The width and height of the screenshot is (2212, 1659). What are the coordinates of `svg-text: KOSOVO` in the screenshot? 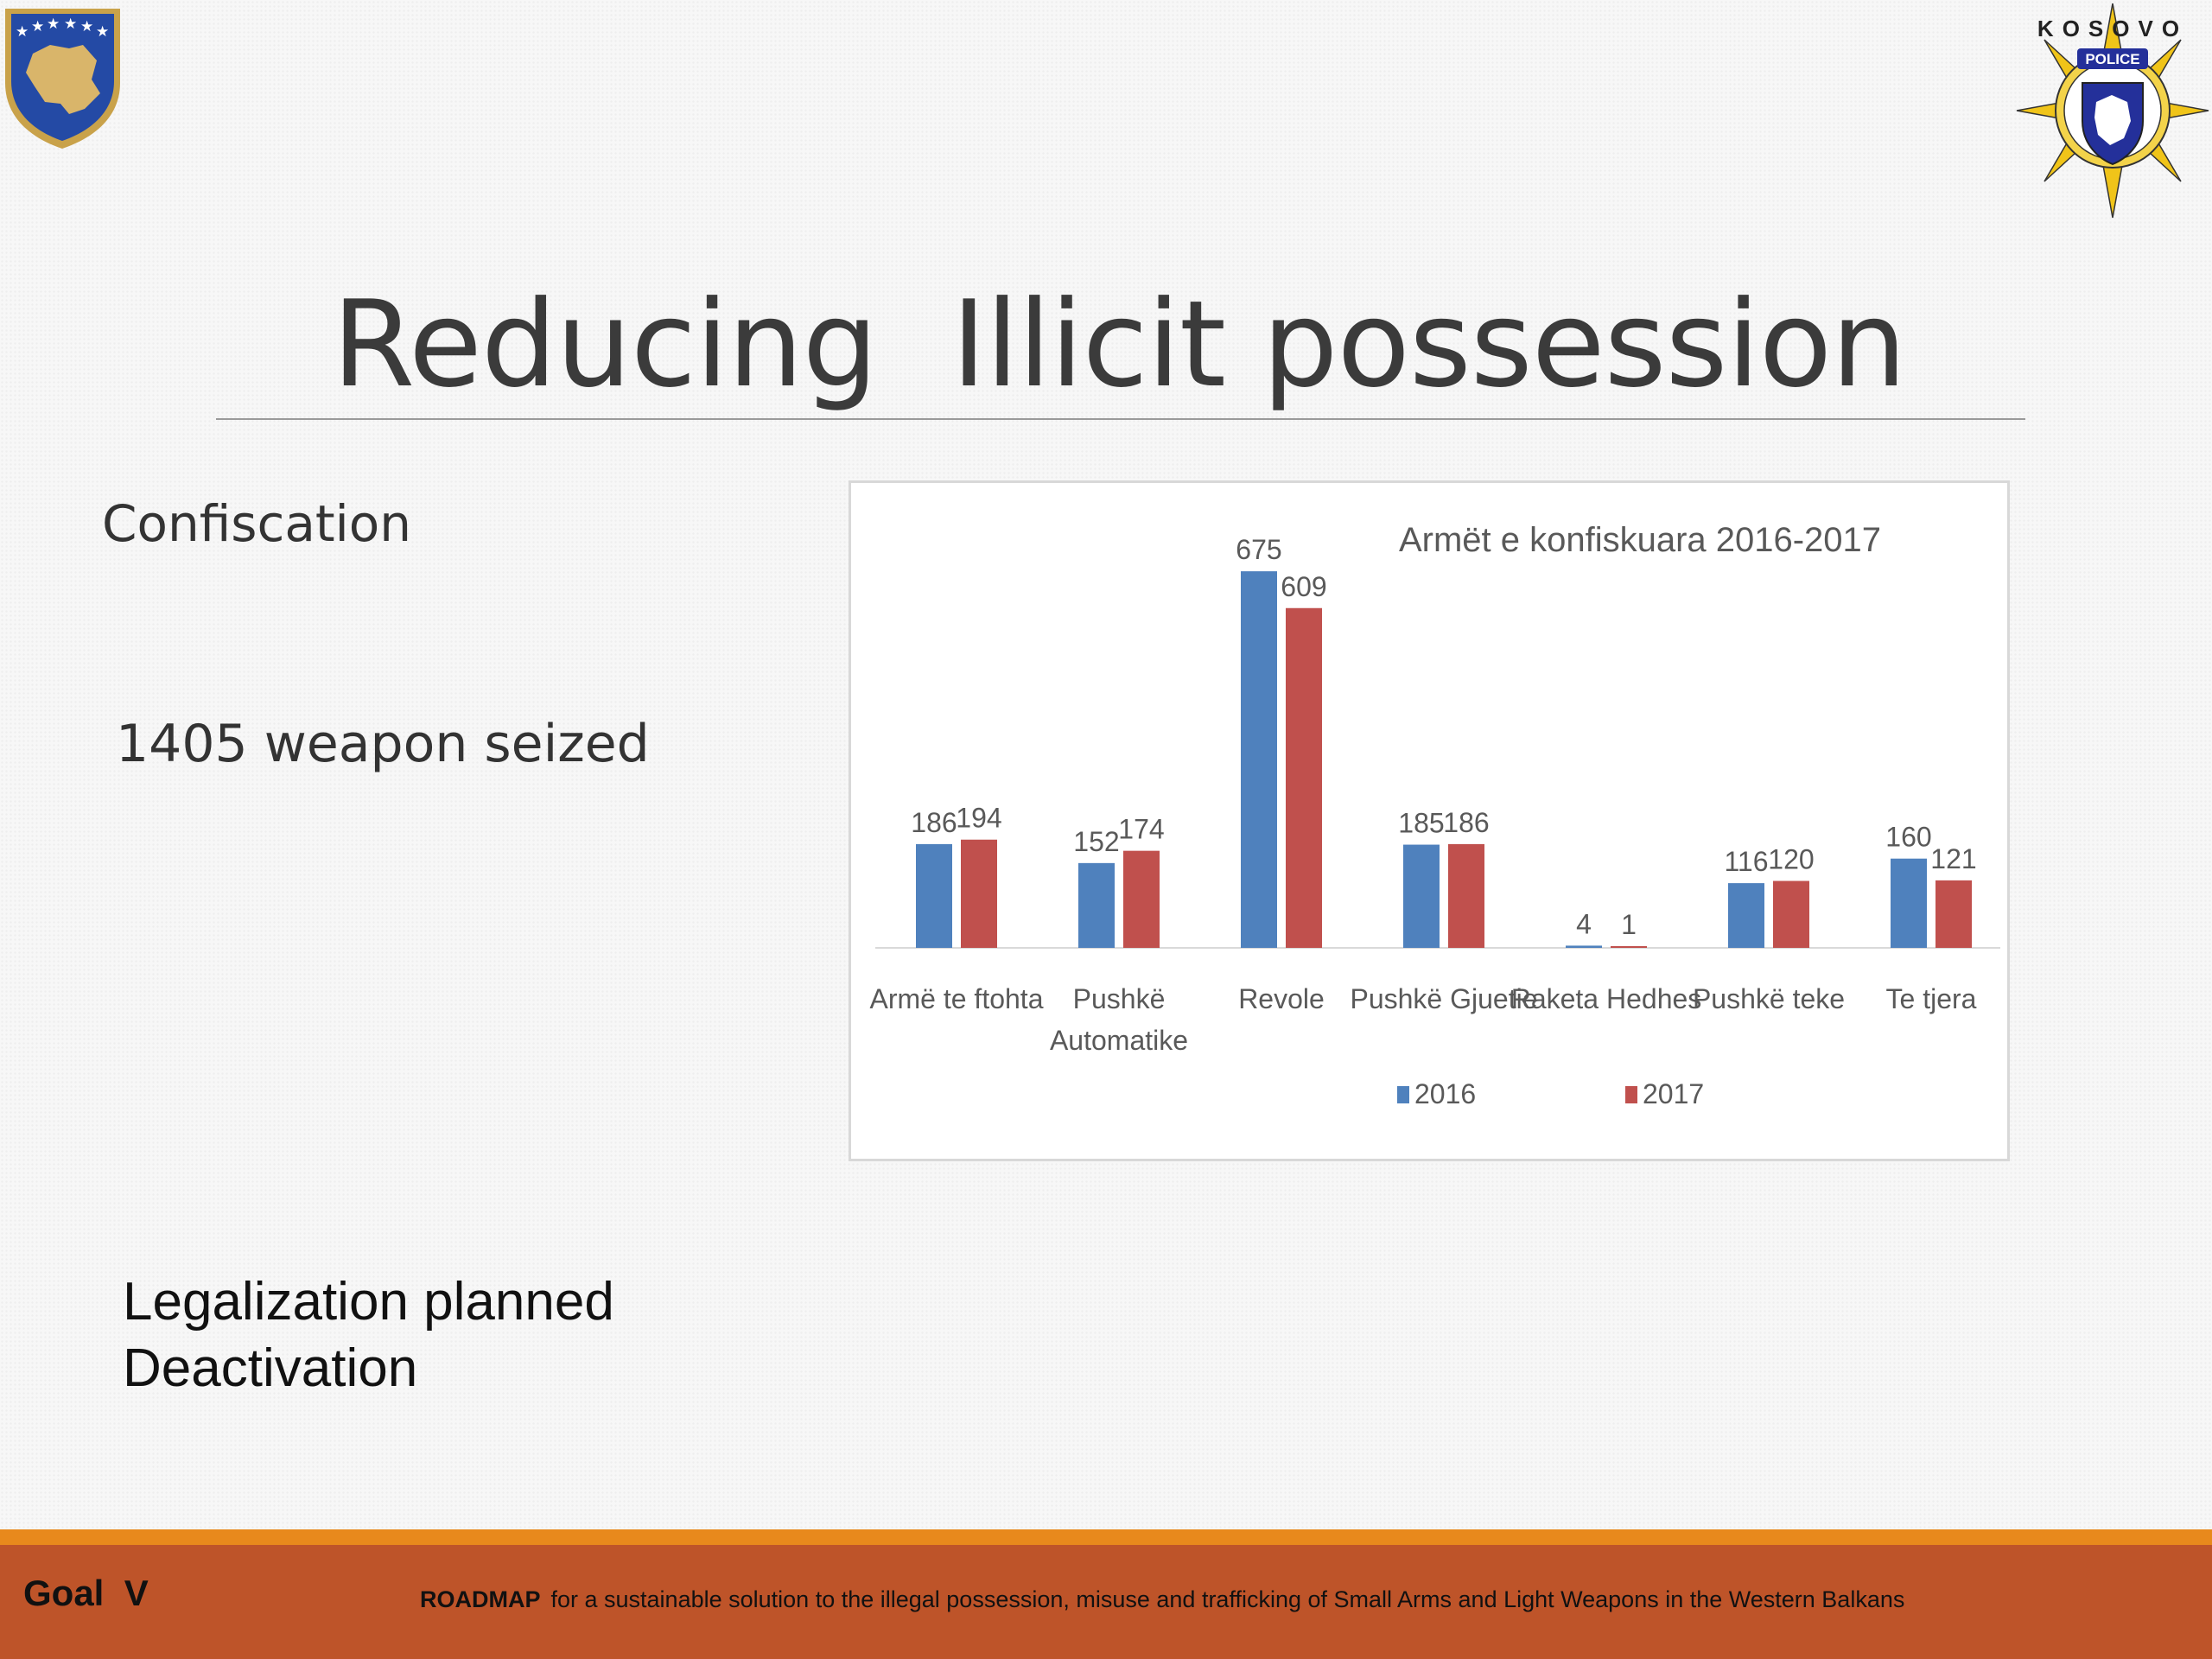 It's located at (2112, 28).